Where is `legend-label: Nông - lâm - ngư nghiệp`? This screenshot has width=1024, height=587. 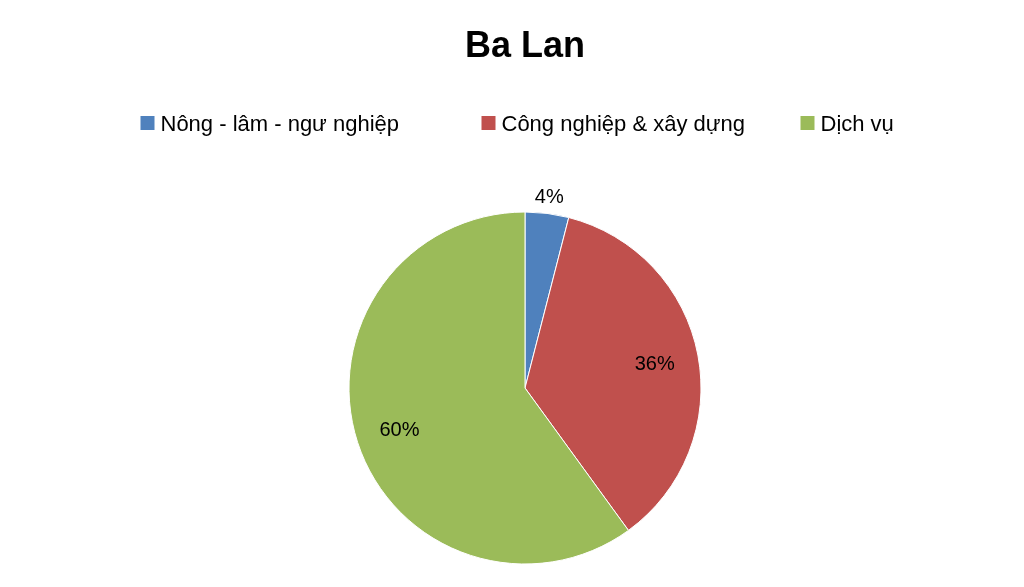 legend-label: Nông - lâm - ngư nghiệp is located at coordinates (280, 123).